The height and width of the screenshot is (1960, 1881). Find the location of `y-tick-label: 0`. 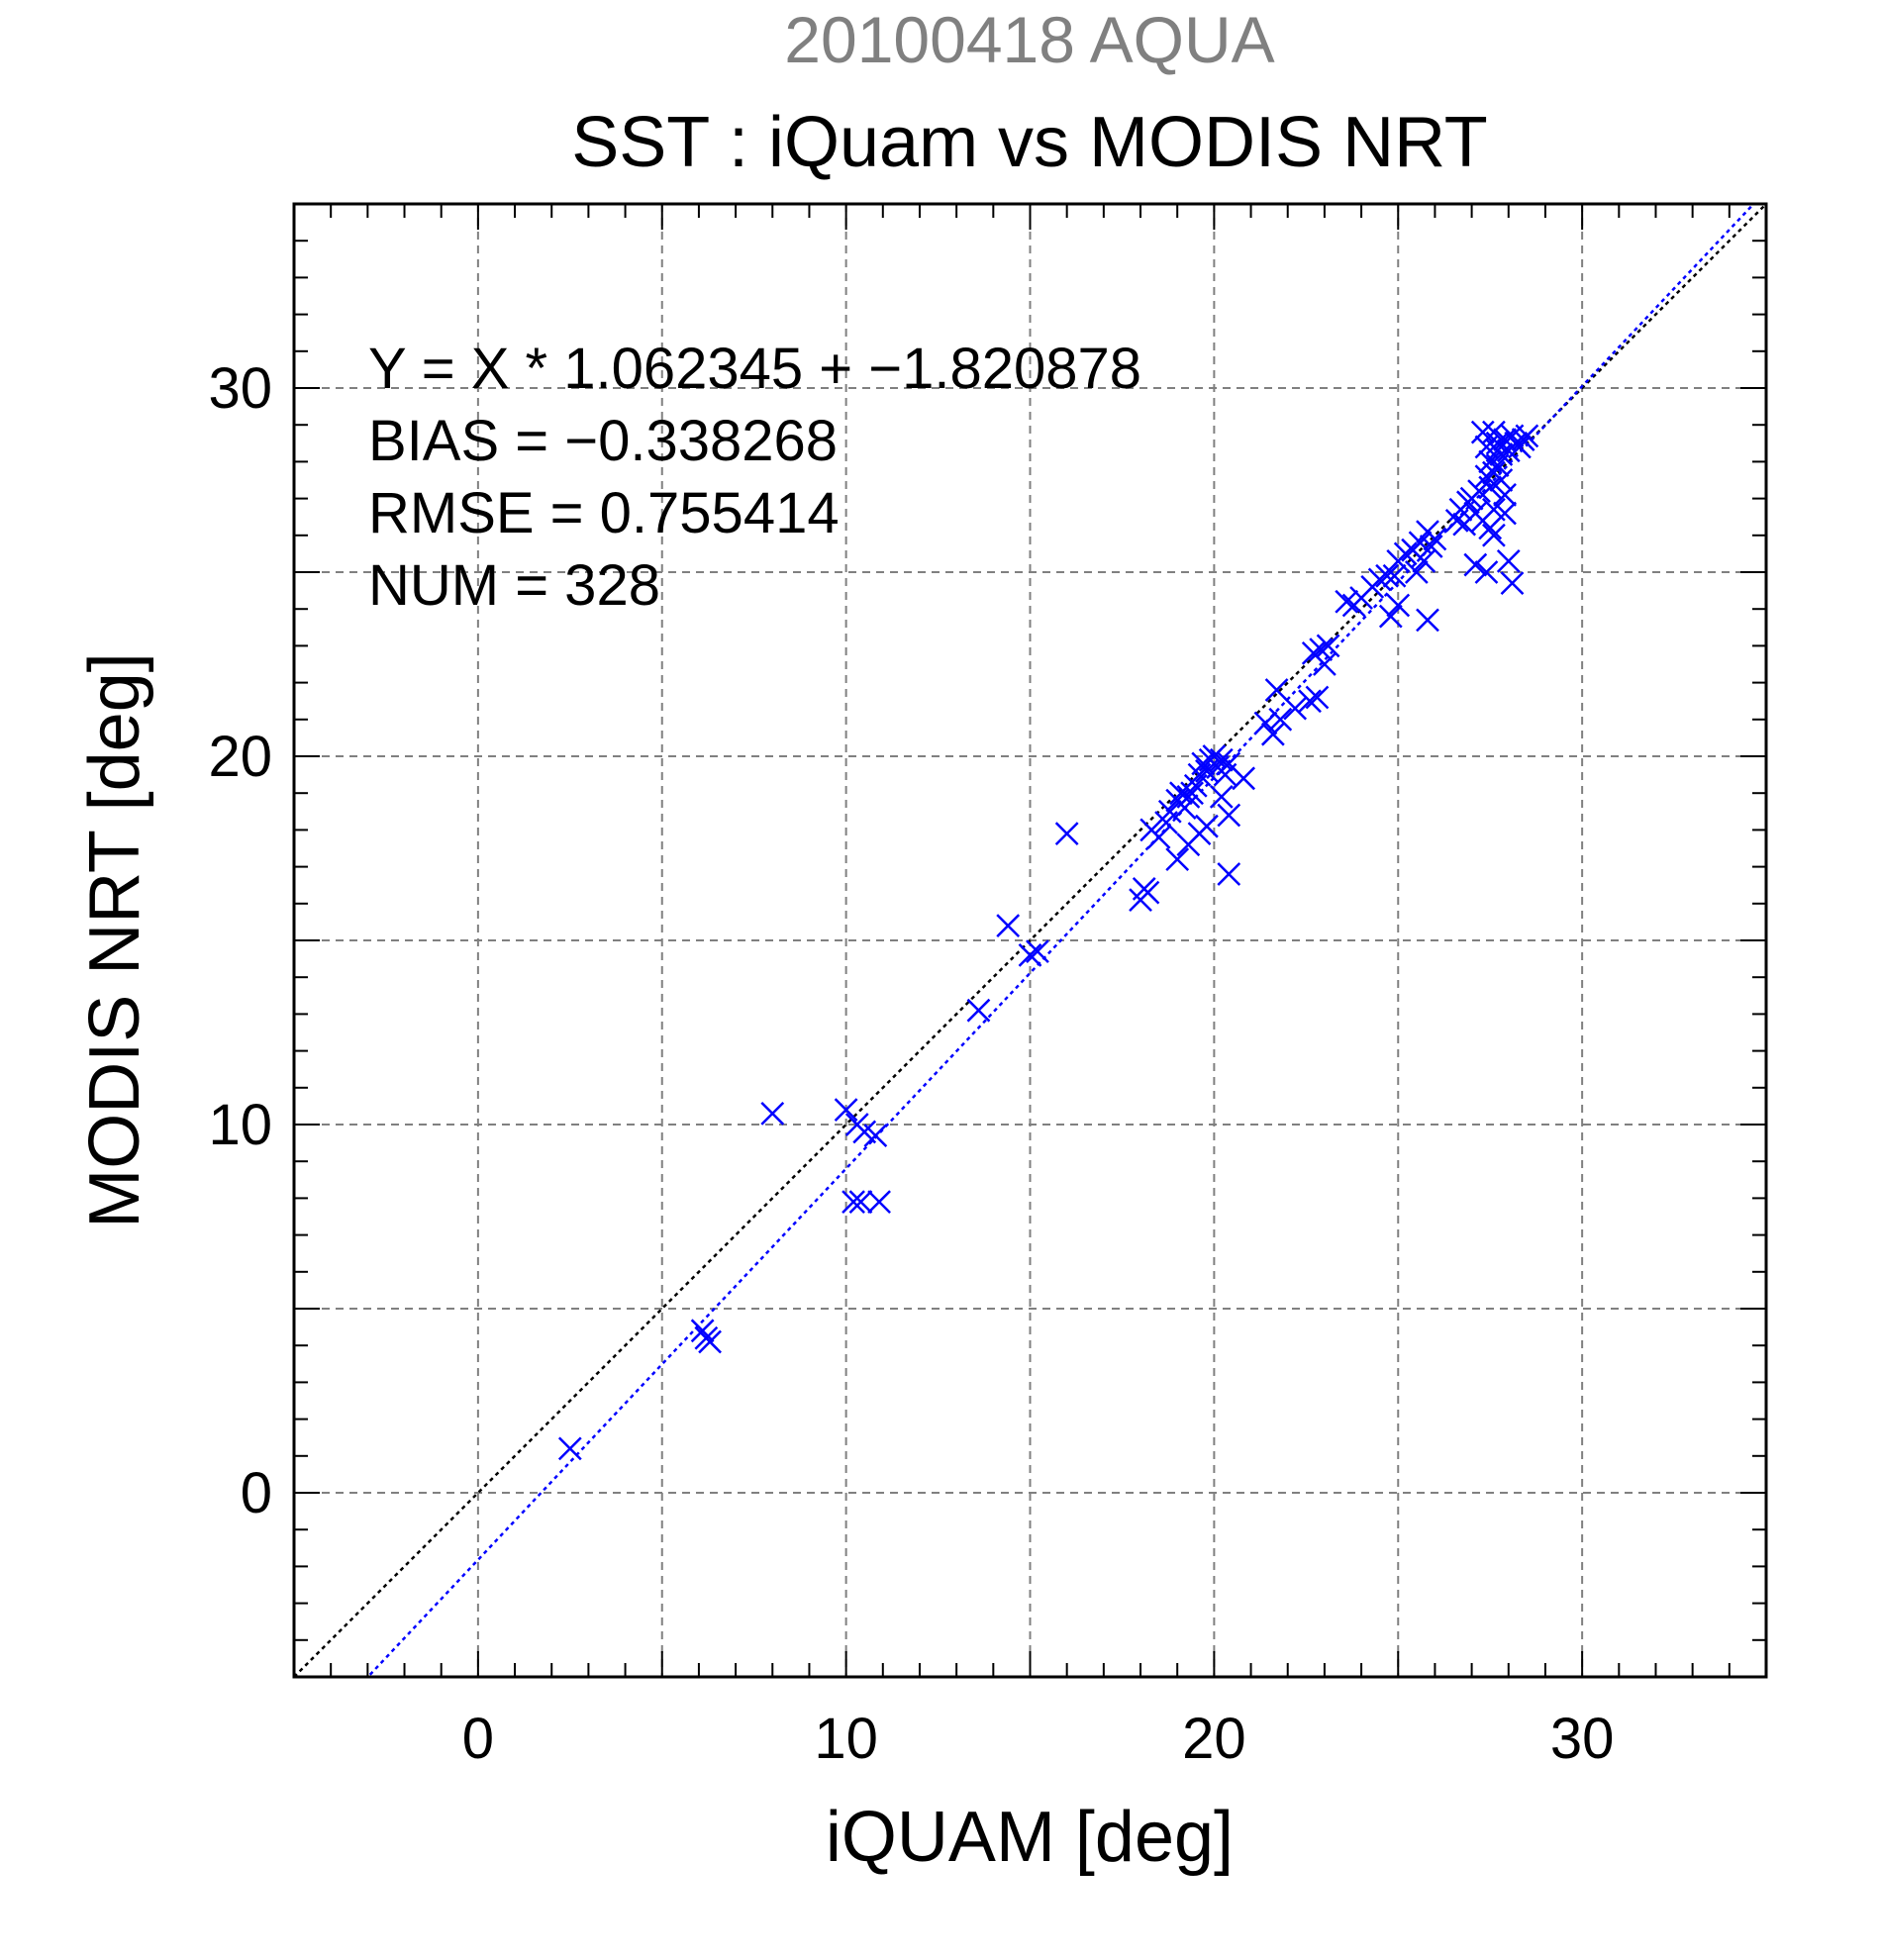

y-tick-label: 0 is located at coordinates (256, 1493).